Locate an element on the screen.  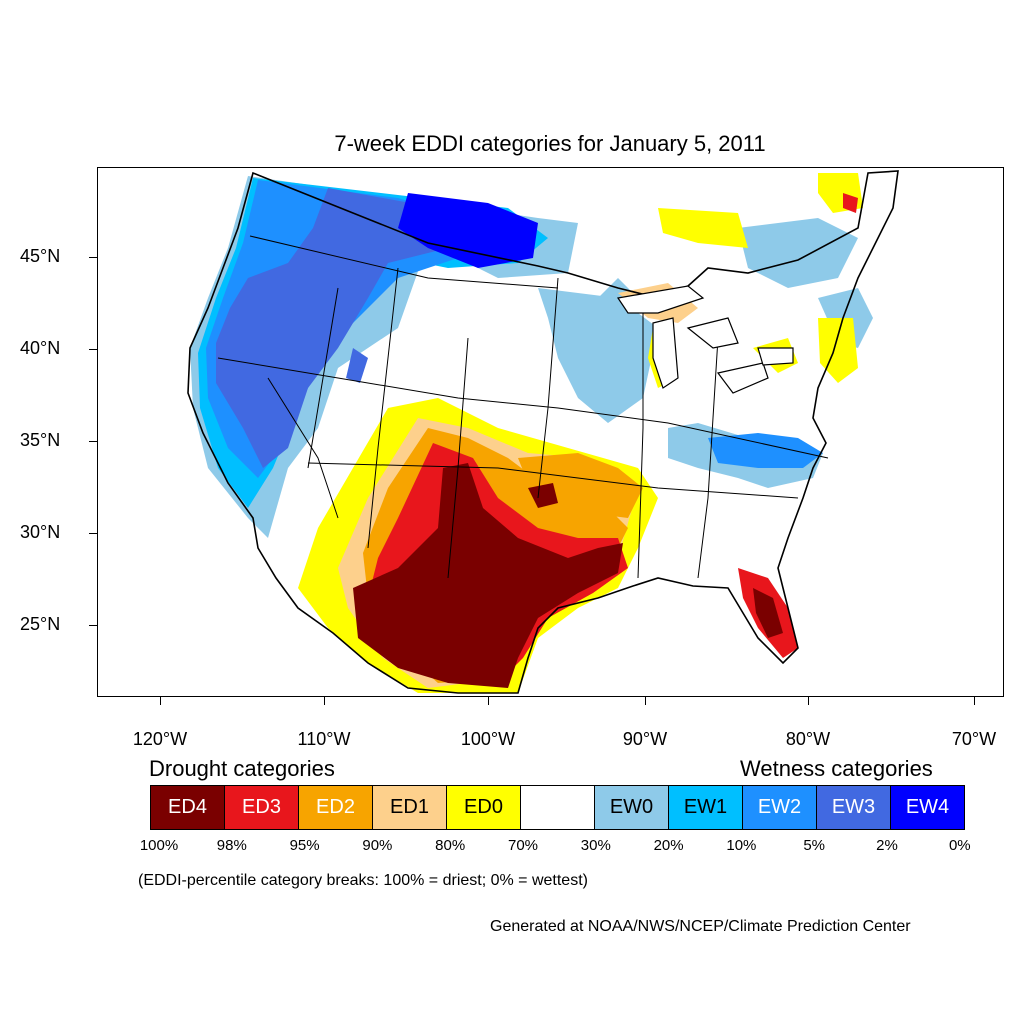
legend-percentile-label: 5% is located at coordinates (814, 845).